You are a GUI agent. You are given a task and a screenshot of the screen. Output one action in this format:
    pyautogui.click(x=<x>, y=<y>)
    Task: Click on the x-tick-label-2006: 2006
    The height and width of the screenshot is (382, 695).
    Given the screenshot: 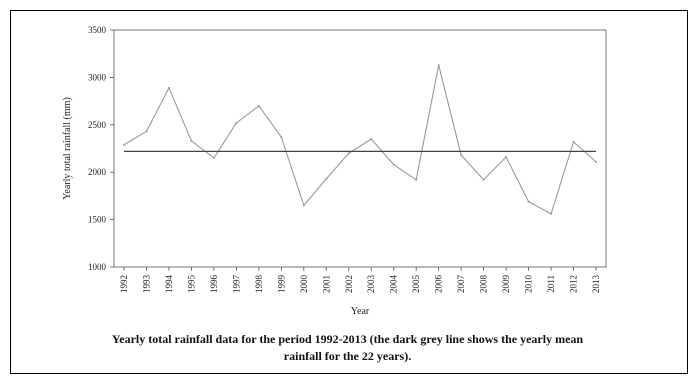 What is the action you would take?
    pyautogui.click(x=439, y=284)
    